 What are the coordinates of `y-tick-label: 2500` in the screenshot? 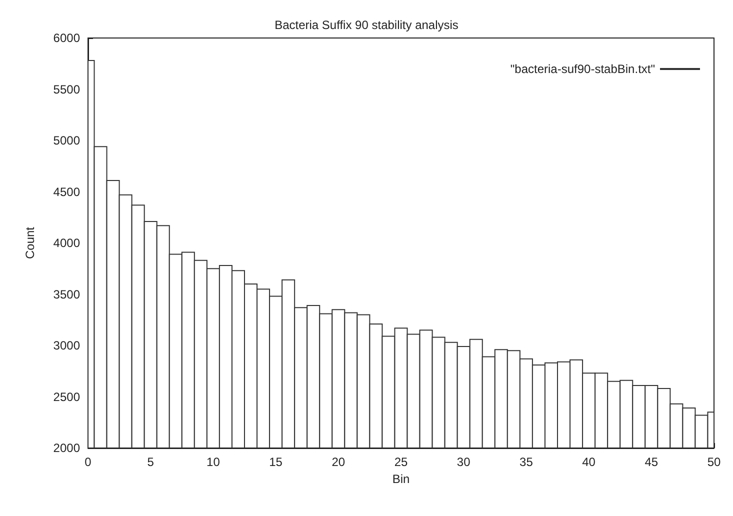 It's located at (66, 397).